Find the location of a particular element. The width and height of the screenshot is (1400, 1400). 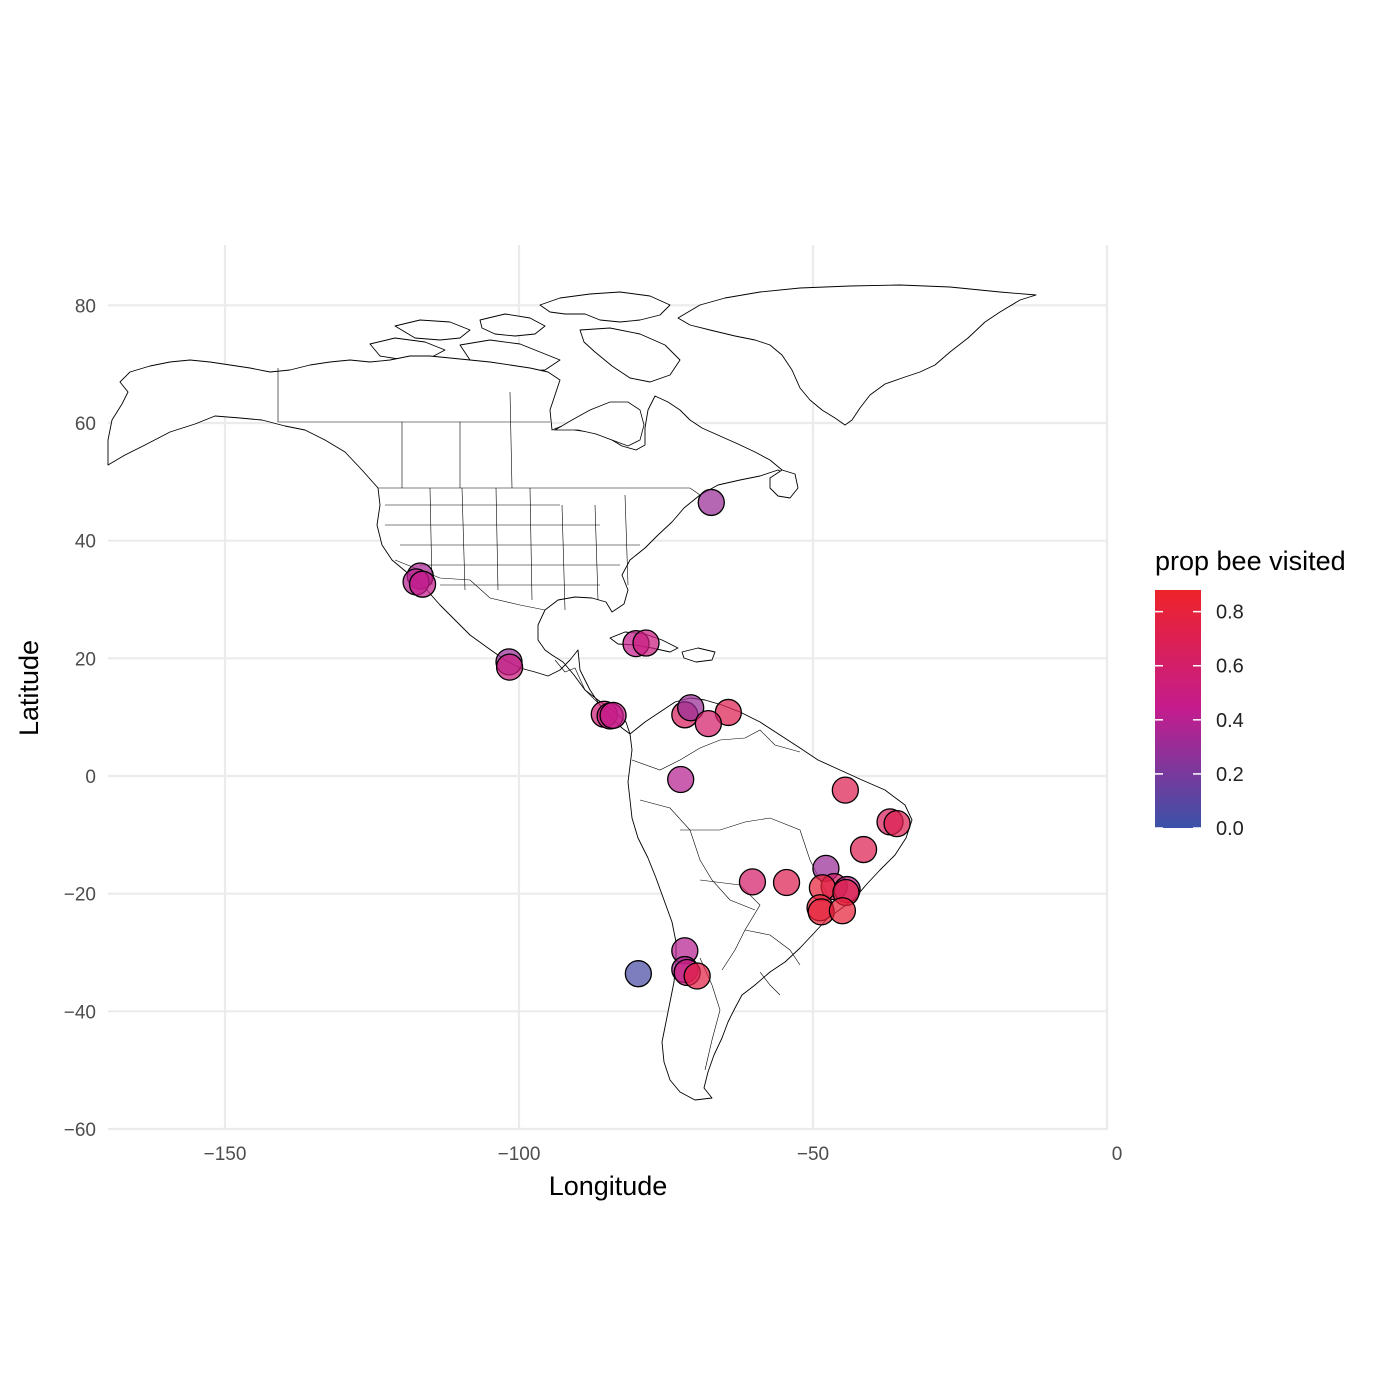

y-tick-label: 80 is located at coordinates (85, 306).